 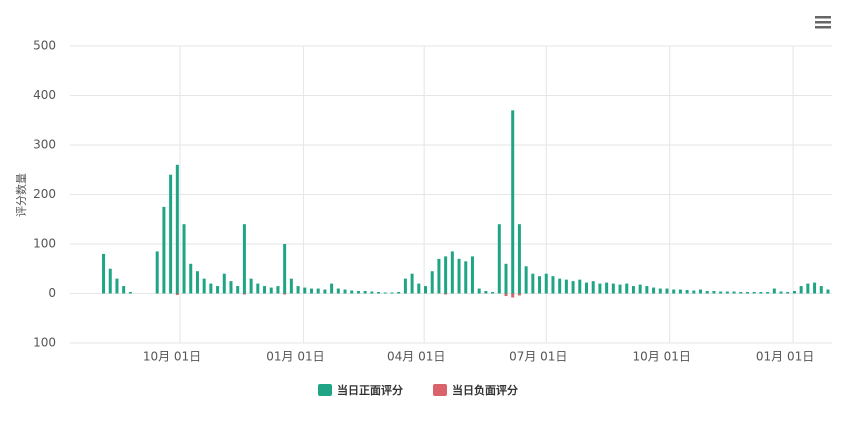 What do you see at coordinates (44, 145) in the screenshot?
I see `y-tick-label: 300` at bounding box center [44, 145].